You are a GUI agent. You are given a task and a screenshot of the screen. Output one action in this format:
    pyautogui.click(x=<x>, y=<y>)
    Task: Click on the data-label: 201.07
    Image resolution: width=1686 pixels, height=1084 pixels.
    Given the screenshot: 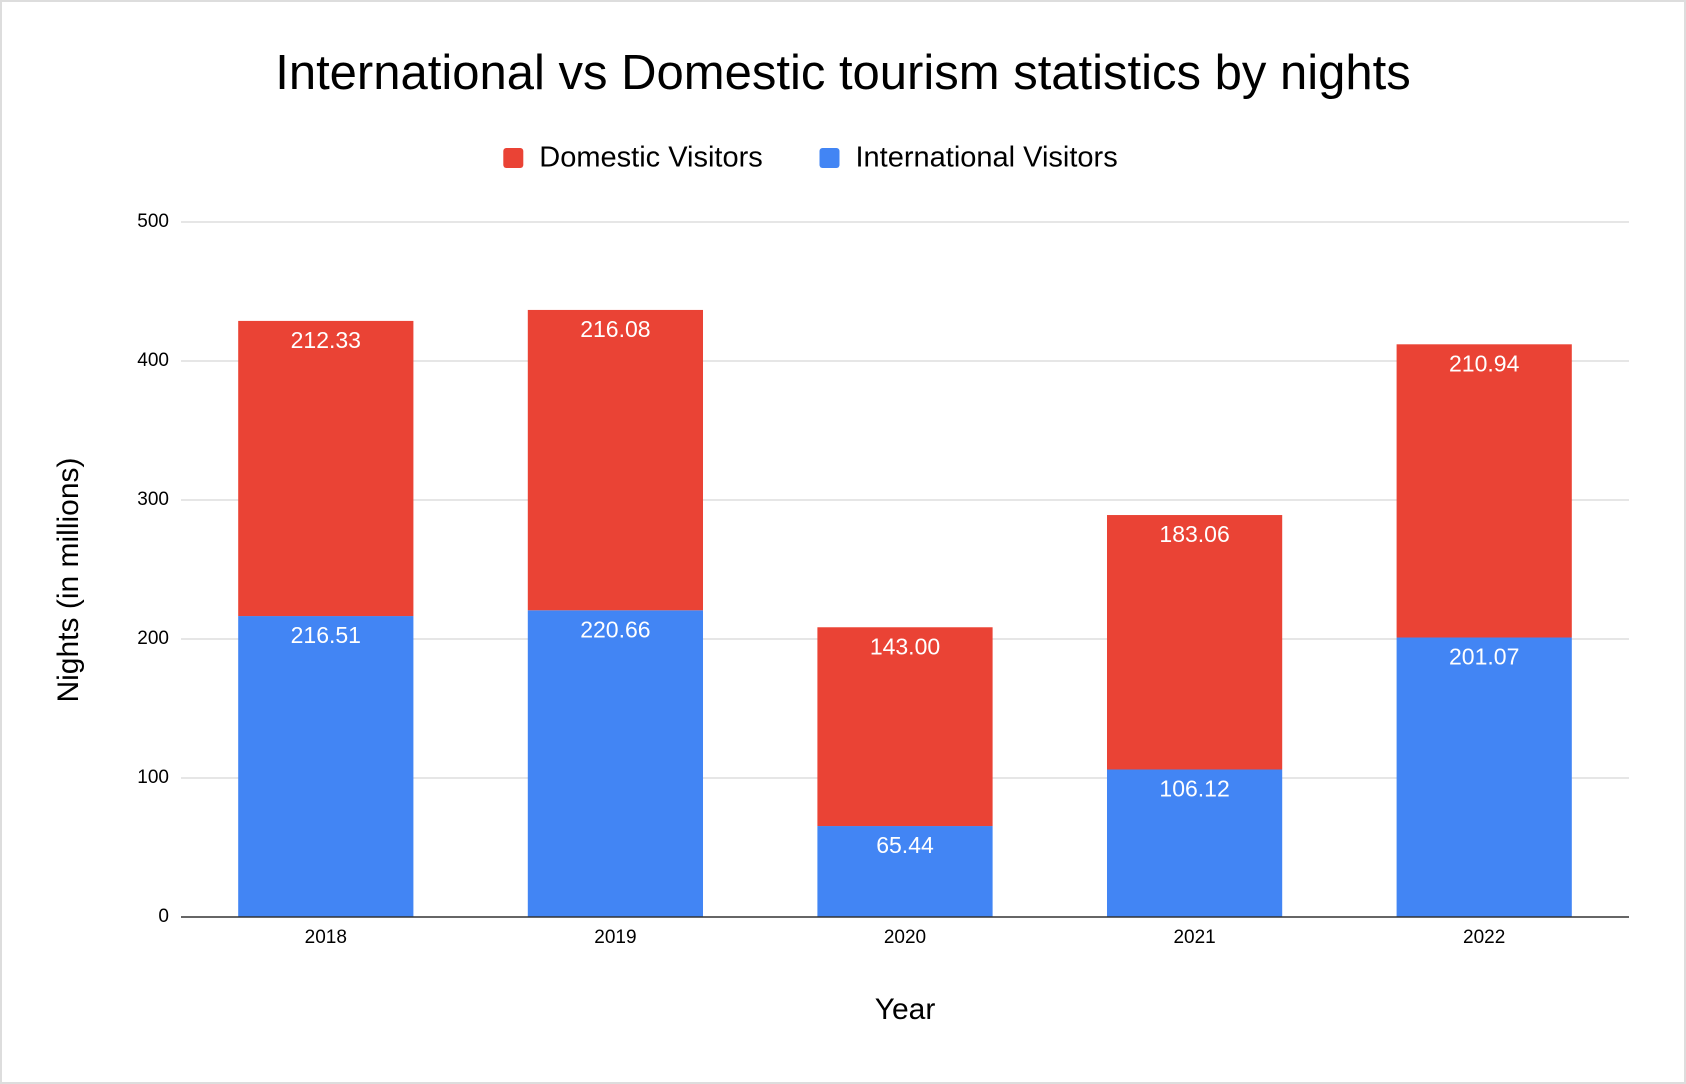 What is the action you would take?
    pyautogui.click(x=1484, y=657)
    